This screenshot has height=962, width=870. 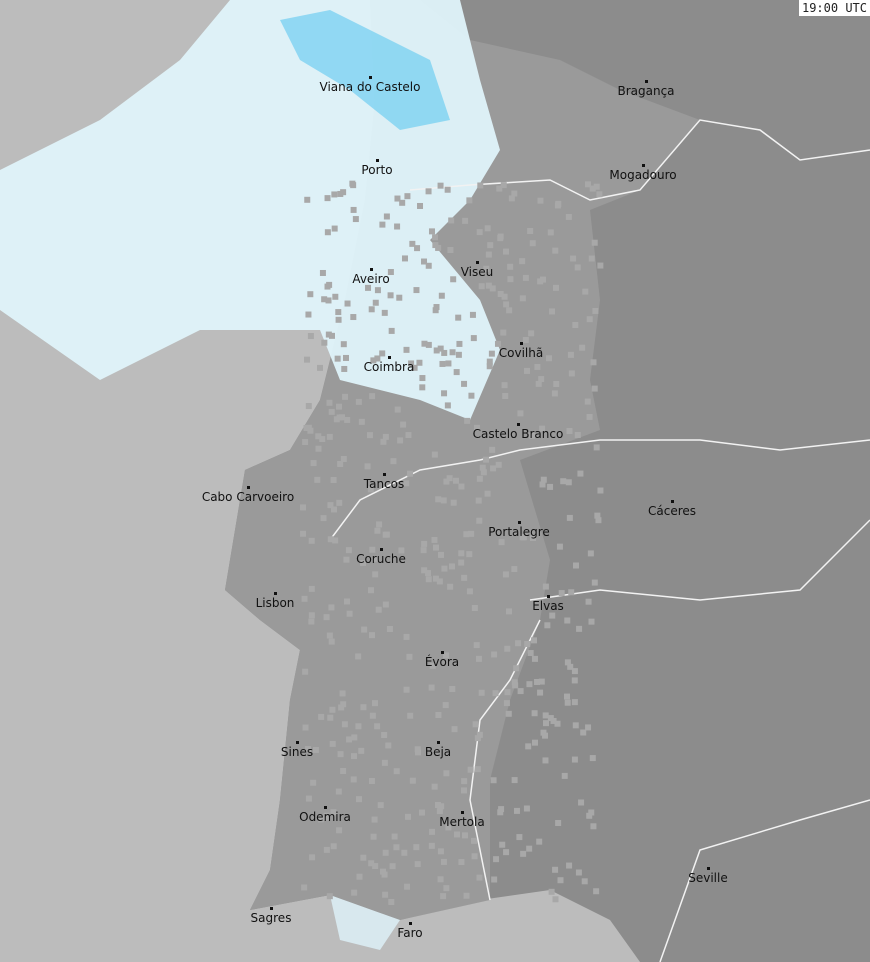 I want to click on city-label: Coimbra, so click(x=389, y=367).